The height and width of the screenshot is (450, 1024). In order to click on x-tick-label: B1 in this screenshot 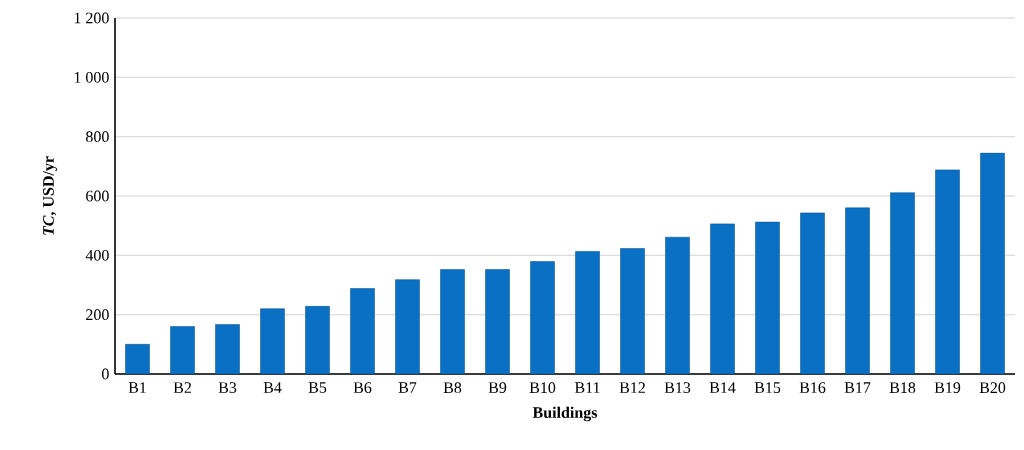, I will do `click(137, 387)`.